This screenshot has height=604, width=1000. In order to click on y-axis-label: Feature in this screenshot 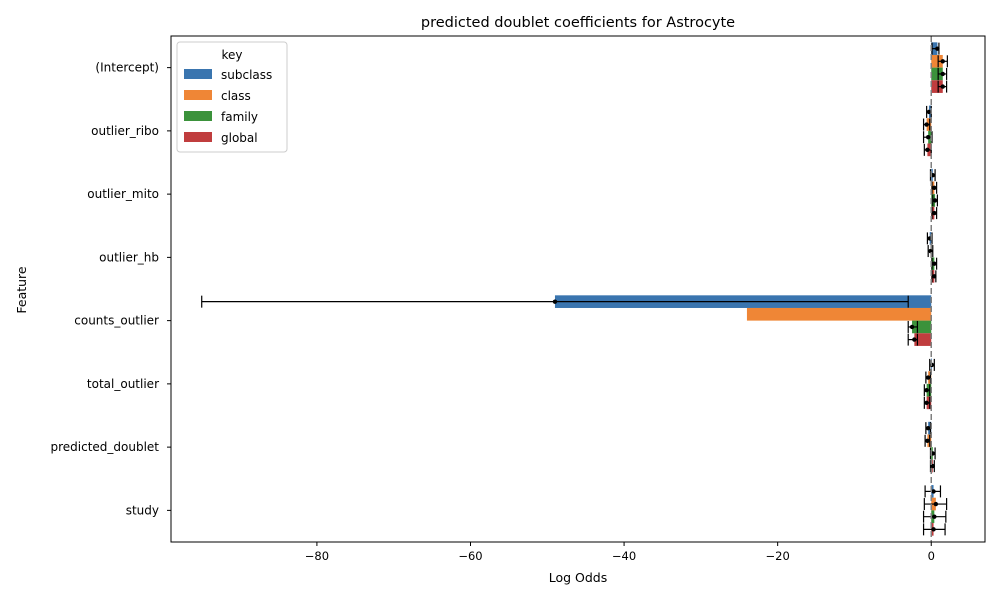, I will do `click(21, 290)`.